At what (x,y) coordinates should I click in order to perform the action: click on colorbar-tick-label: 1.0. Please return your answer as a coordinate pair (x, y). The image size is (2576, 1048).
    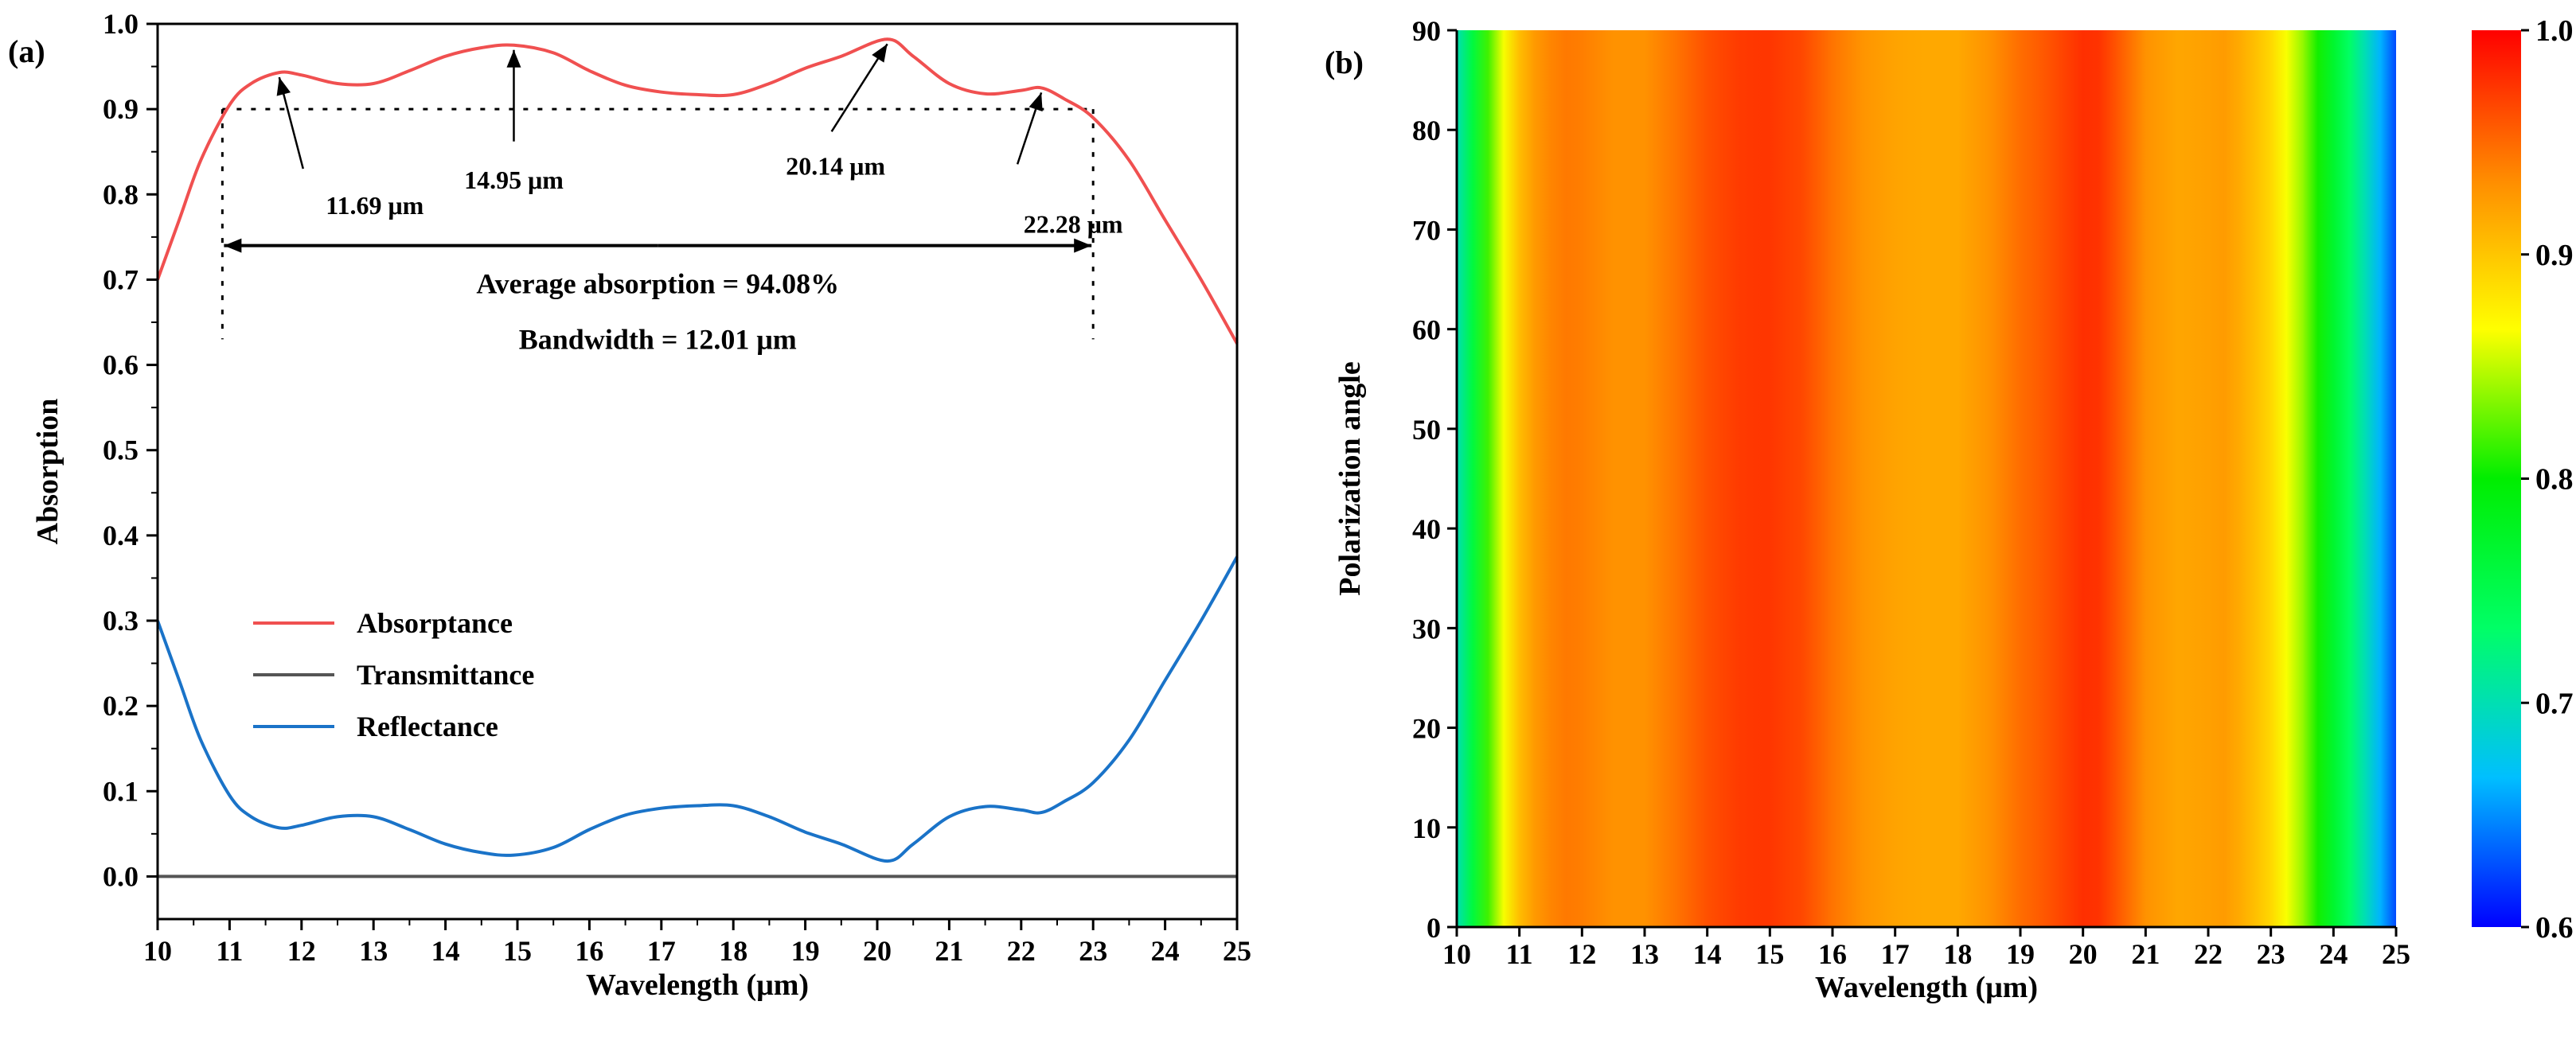
    Looking at the image, I should click on (2554, 31).